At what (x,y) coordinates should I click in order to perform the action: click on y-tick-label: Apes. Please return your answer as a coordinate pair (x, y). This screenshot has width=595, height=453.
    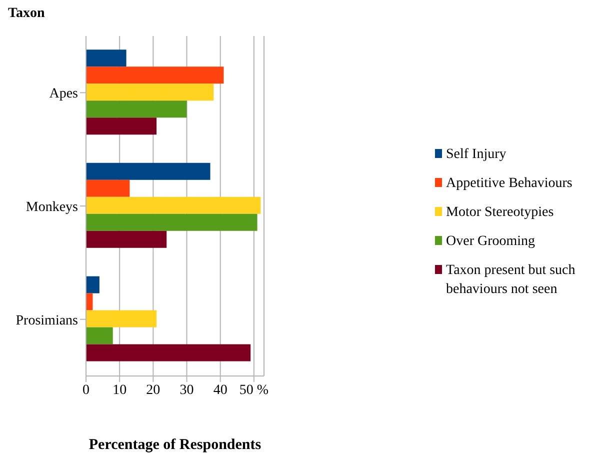
    Looking at the image, I should click on (63, 94).